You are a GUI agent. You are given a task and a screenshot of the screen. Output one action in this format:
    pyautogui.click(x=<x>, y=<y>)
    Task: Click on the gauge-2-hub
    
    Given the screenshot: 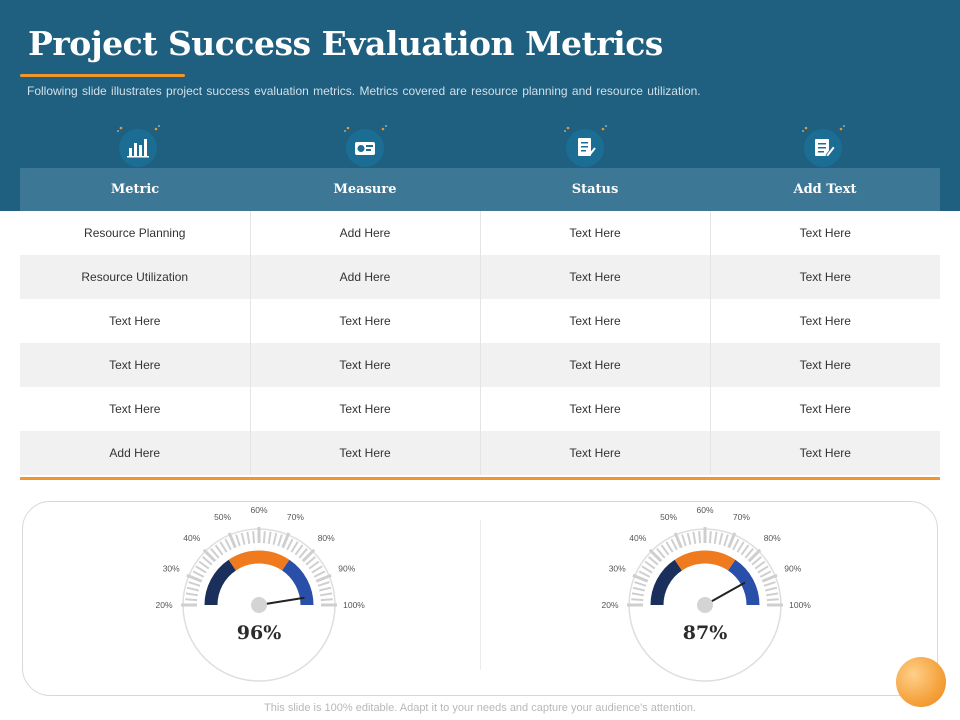 What is the action you would take?
    pyautogui.click(x=705, y=605)
    